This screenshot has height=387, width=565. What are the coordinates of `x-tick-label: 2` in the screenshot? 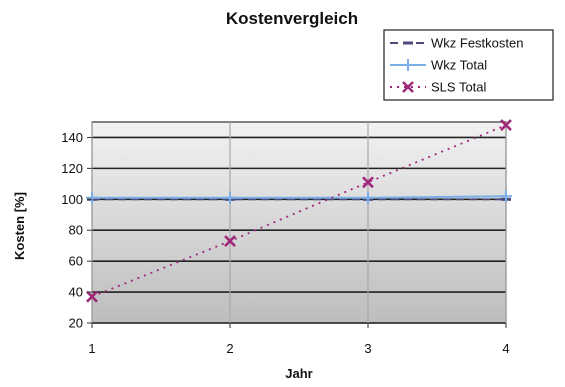 It's located at (229, 348).